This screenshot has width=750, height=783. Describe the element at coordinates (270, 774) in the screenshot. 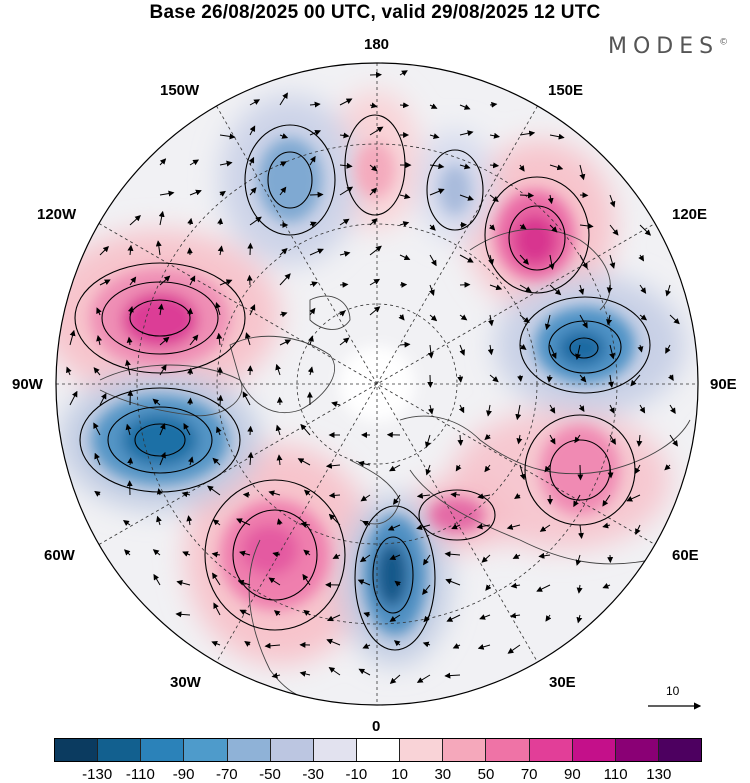

I see `colorbar-tick-label: -50` at that location.